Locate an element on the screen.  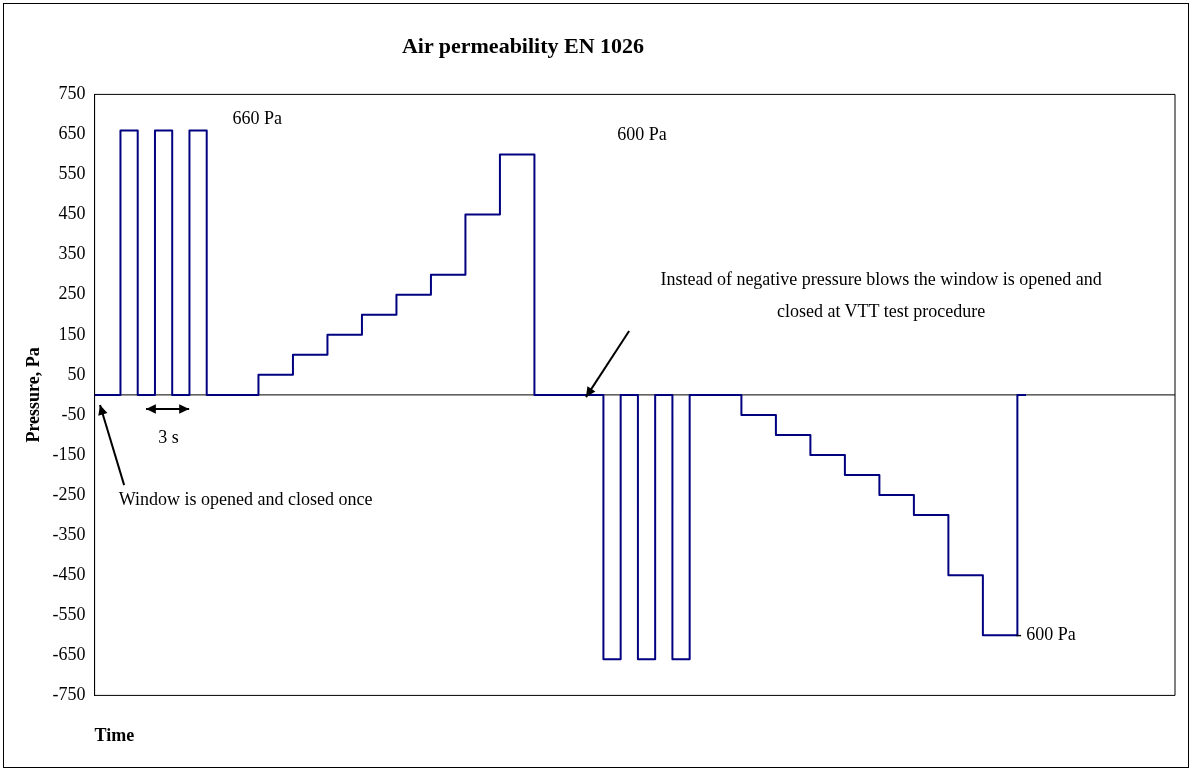
x-axis-title: Time is located at coordinates (114, 734).